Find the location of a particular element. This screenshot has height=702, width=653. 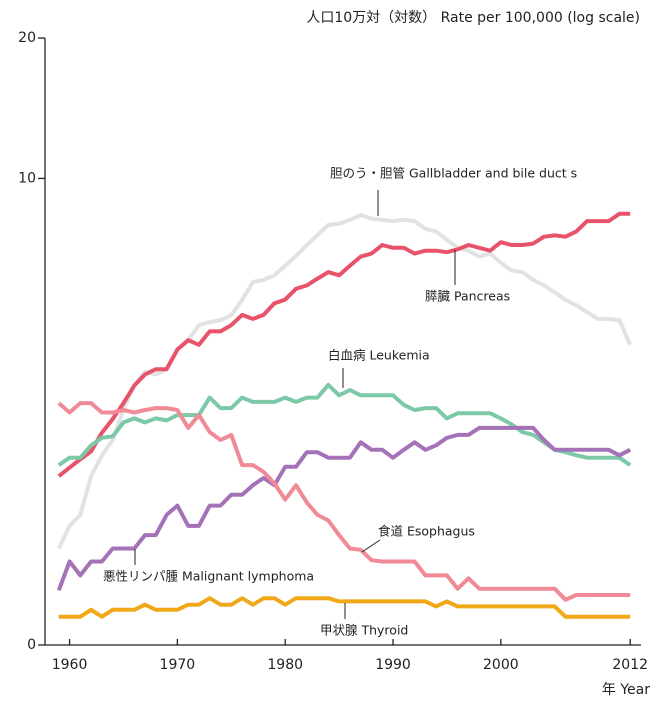

x-tick-label: 1990 is located at coordinates (393, 665).